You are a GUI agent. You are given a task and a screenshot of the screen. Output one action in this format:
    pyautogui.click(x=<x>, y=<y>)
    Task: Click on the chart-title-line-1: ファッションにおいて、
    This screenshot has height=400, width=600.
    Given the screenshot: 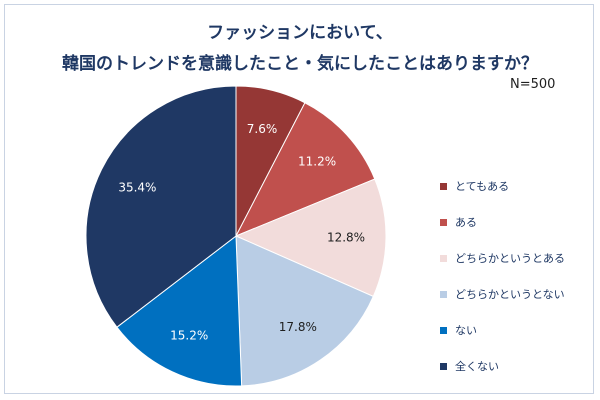 What is the action you would take?
    pyautogui.click(x=300, y=33)
    